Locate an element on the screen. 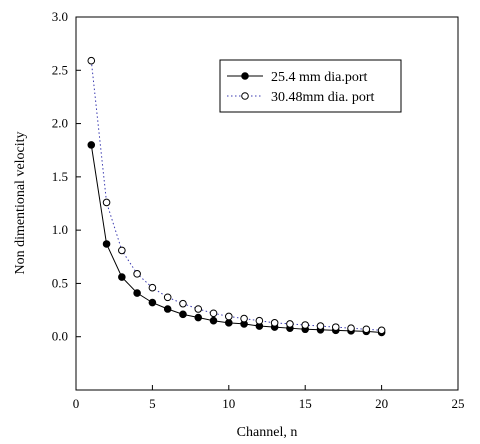 This screenshot has width=480, height=444. legend-label-2: 30.48mm dia. port is located at coordinates (323, 97).